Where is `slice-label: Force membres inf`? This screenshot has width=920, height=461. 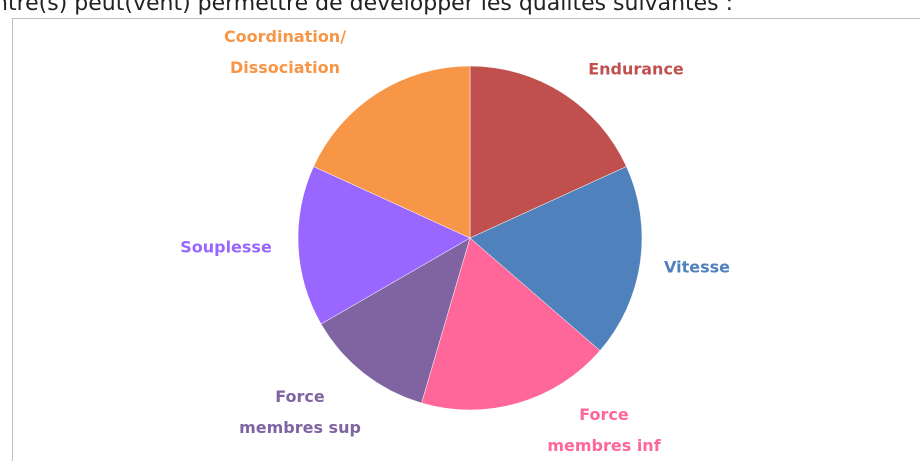
slice-label: Force membres inf is located at coordinates (604, 430).